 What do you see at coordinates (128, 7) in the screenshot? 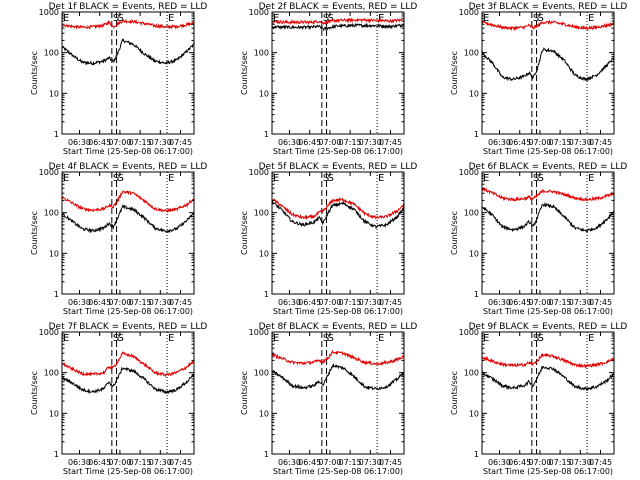
I see `panel-title: Det 1f BLACK = Events, RED = LLD` at bounding box center [128, 7].